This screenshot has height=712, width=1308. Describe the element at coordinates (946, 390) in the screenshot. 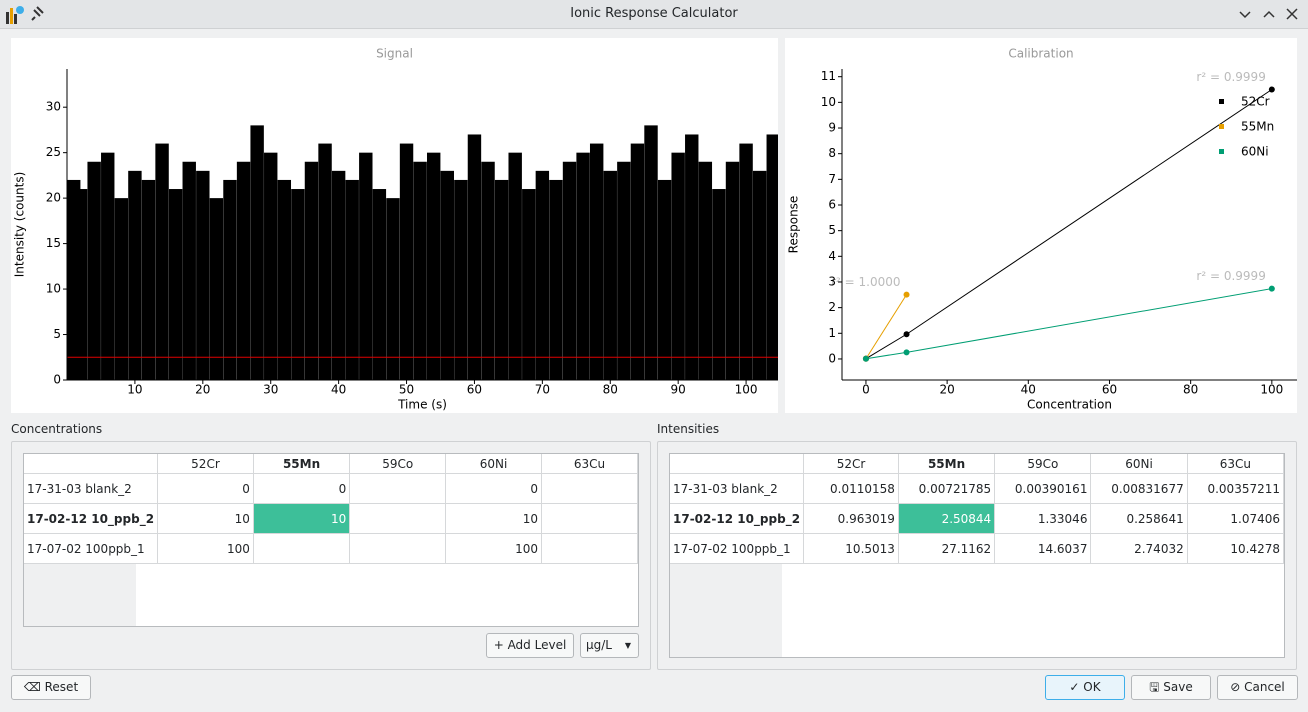

I see `x-tick-label: 20` at that location.